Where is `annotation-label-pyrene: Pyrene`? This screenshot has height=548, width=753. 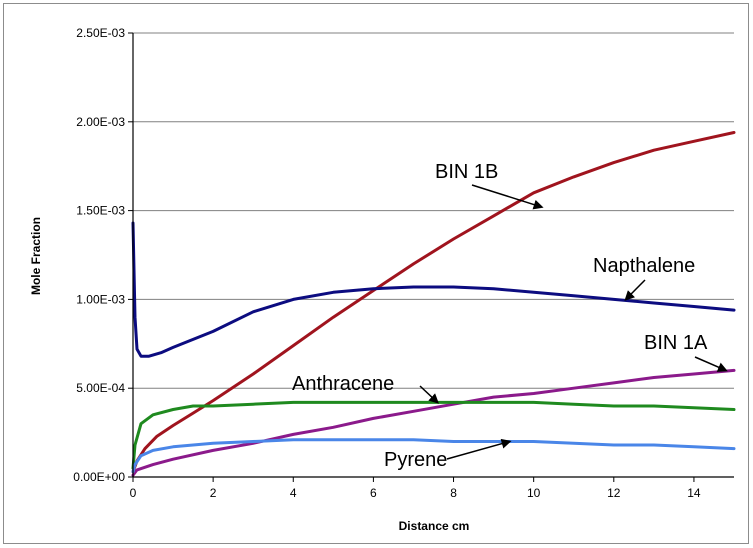
annotation-label-pyrene: Pyrene is located at coordinates (415, 460).